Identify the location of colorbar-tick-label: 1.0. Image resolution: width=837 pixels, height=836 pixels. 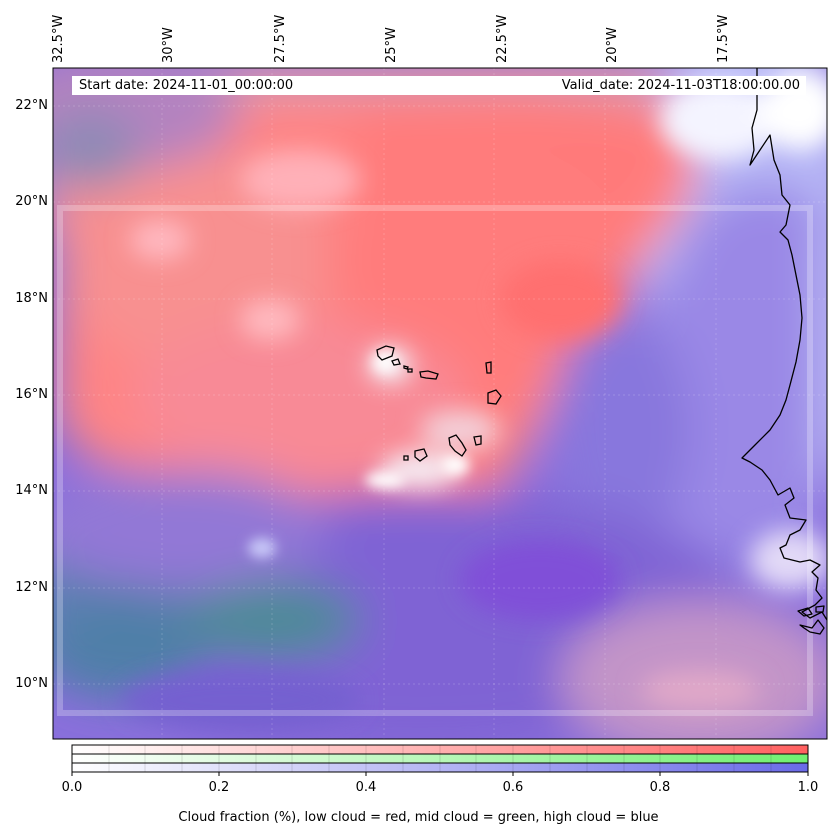
(808, 787).